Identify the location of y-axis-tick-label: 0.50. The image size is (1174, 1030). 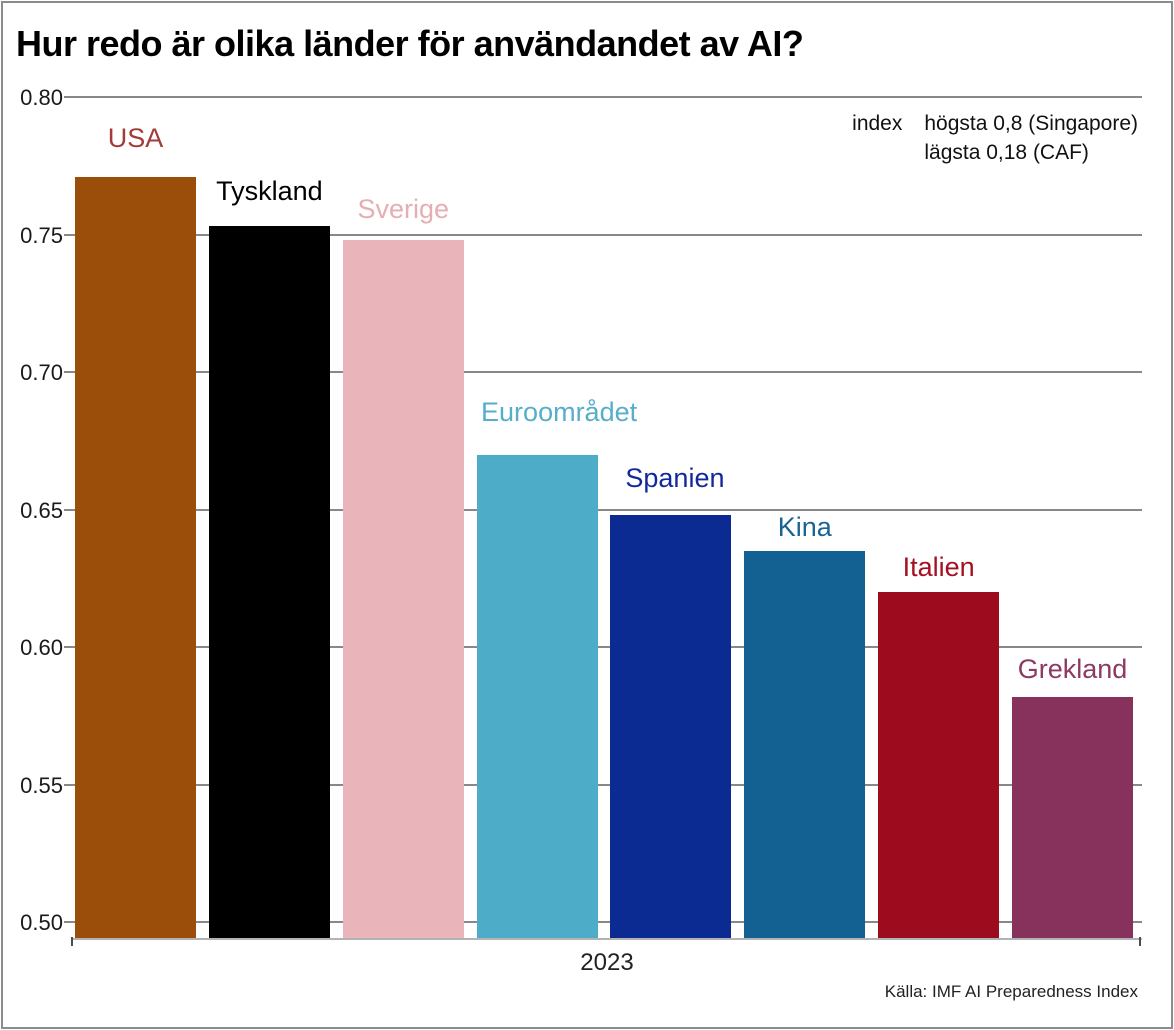
(41, 922).